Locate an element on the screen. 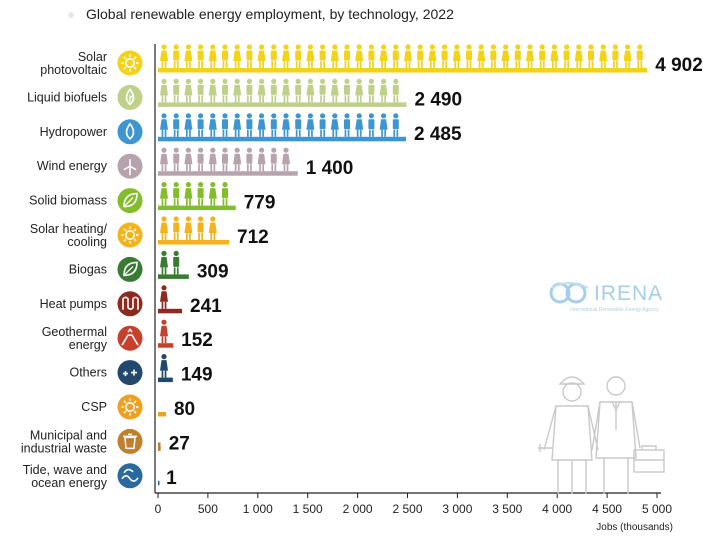  category-label-line: energy is located at coordinates (88, 345).